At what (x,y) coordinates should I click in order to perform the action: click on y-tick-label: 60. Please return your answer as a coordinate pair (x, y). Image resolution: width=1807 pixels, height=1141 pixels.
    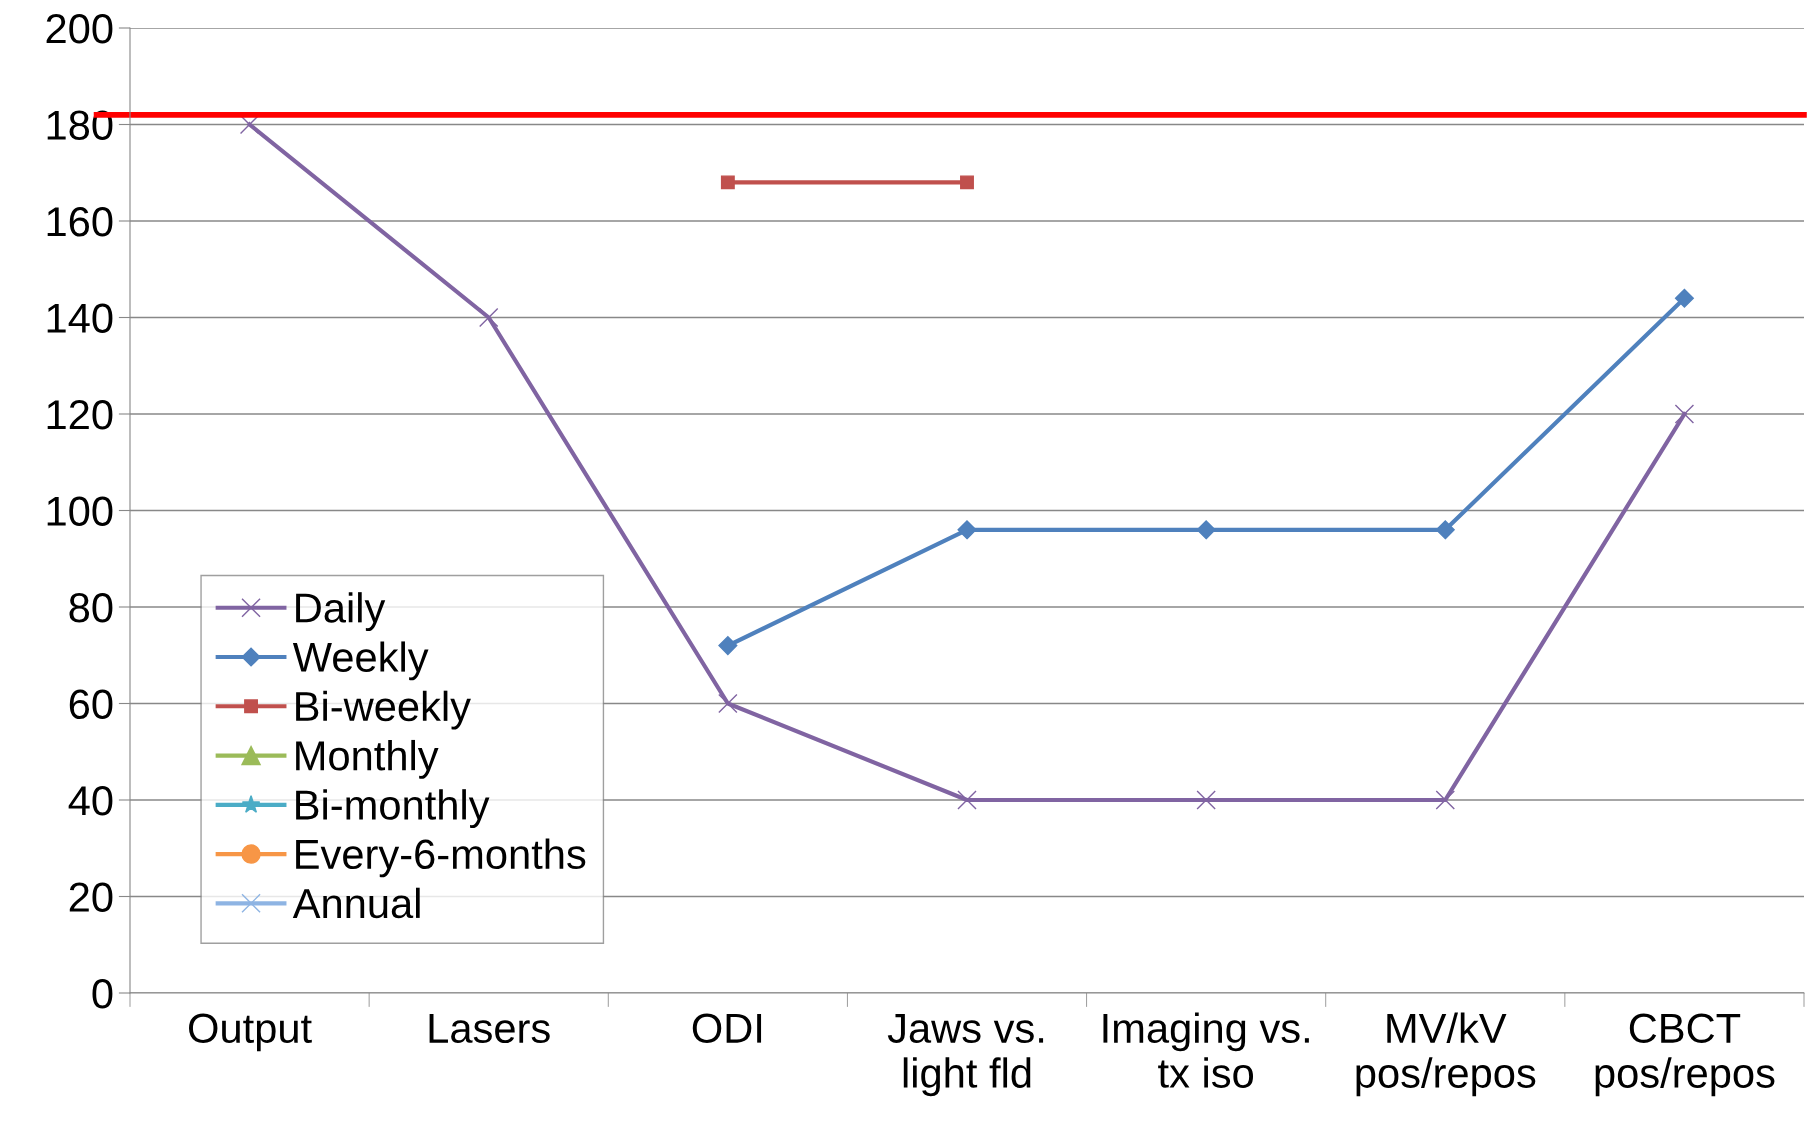
    Looking at the image, I should click on (91, 704).